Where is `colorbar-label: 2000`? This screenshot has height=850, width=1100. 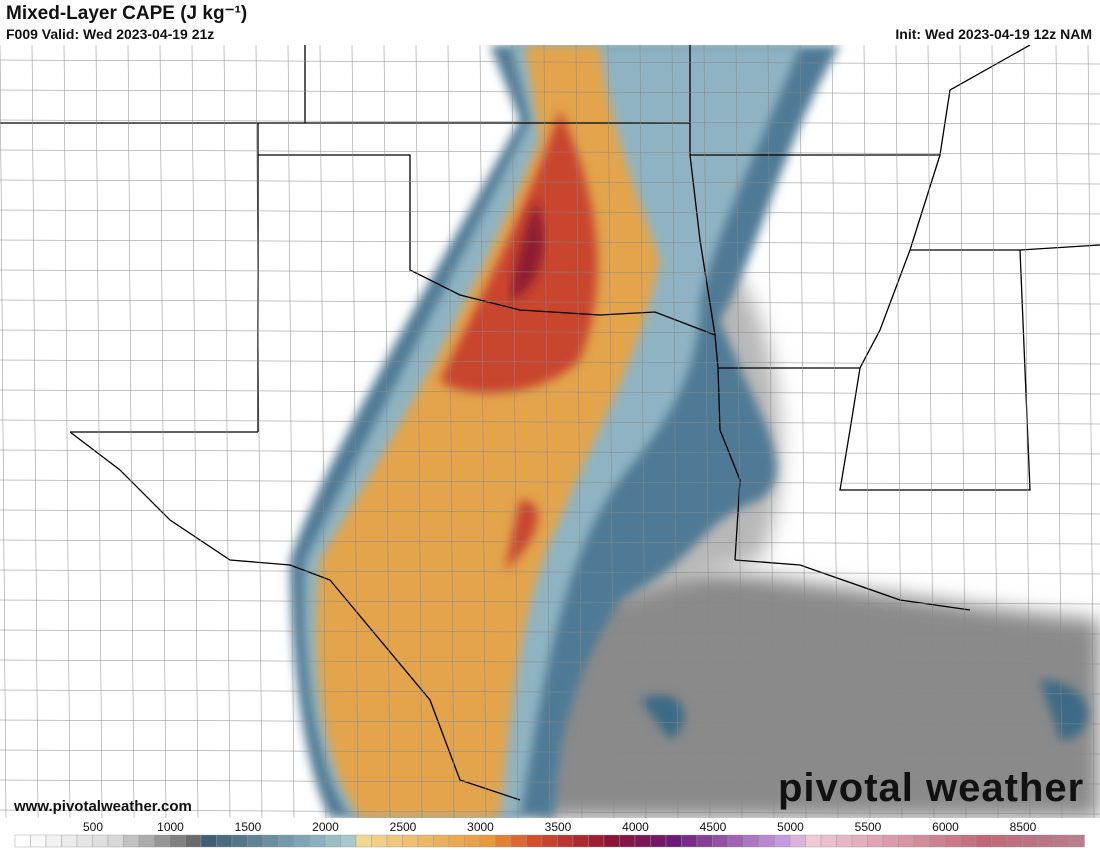 colorbar-label: 2000 is located at coordinates (325, 827).